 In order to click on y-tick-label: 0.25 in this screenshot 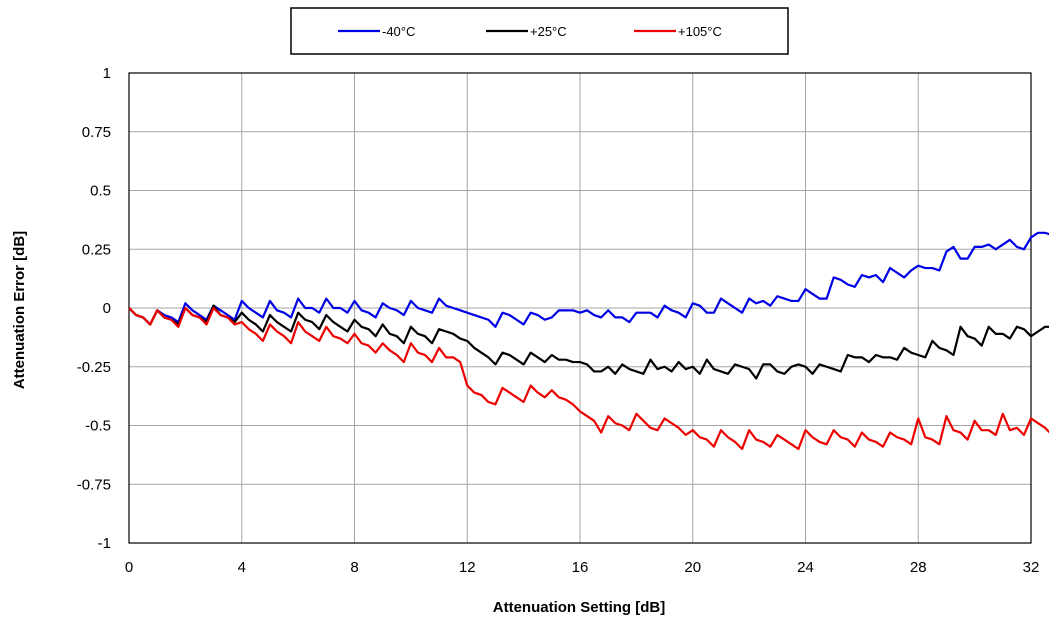, I will do `click(96, 249)`.